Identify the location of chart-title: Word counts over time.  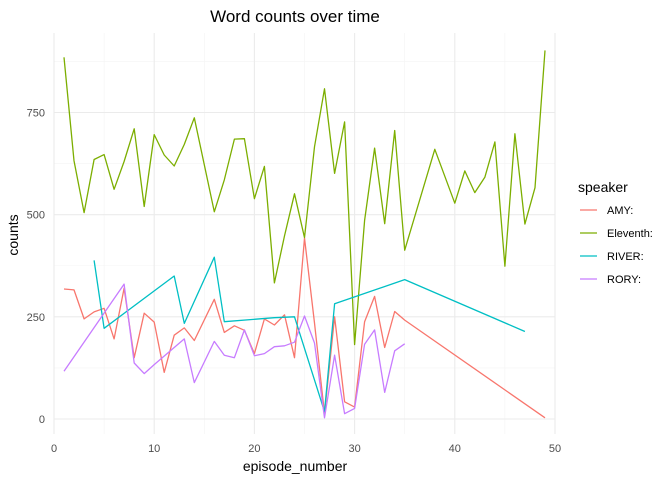
(295, 16).